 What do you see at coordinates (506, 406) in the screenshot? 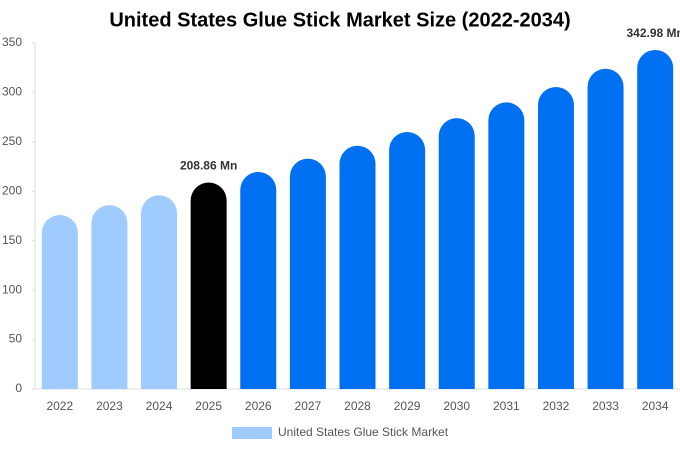
I see `x-tick-label: 2031` at bounding box center [506, 406].